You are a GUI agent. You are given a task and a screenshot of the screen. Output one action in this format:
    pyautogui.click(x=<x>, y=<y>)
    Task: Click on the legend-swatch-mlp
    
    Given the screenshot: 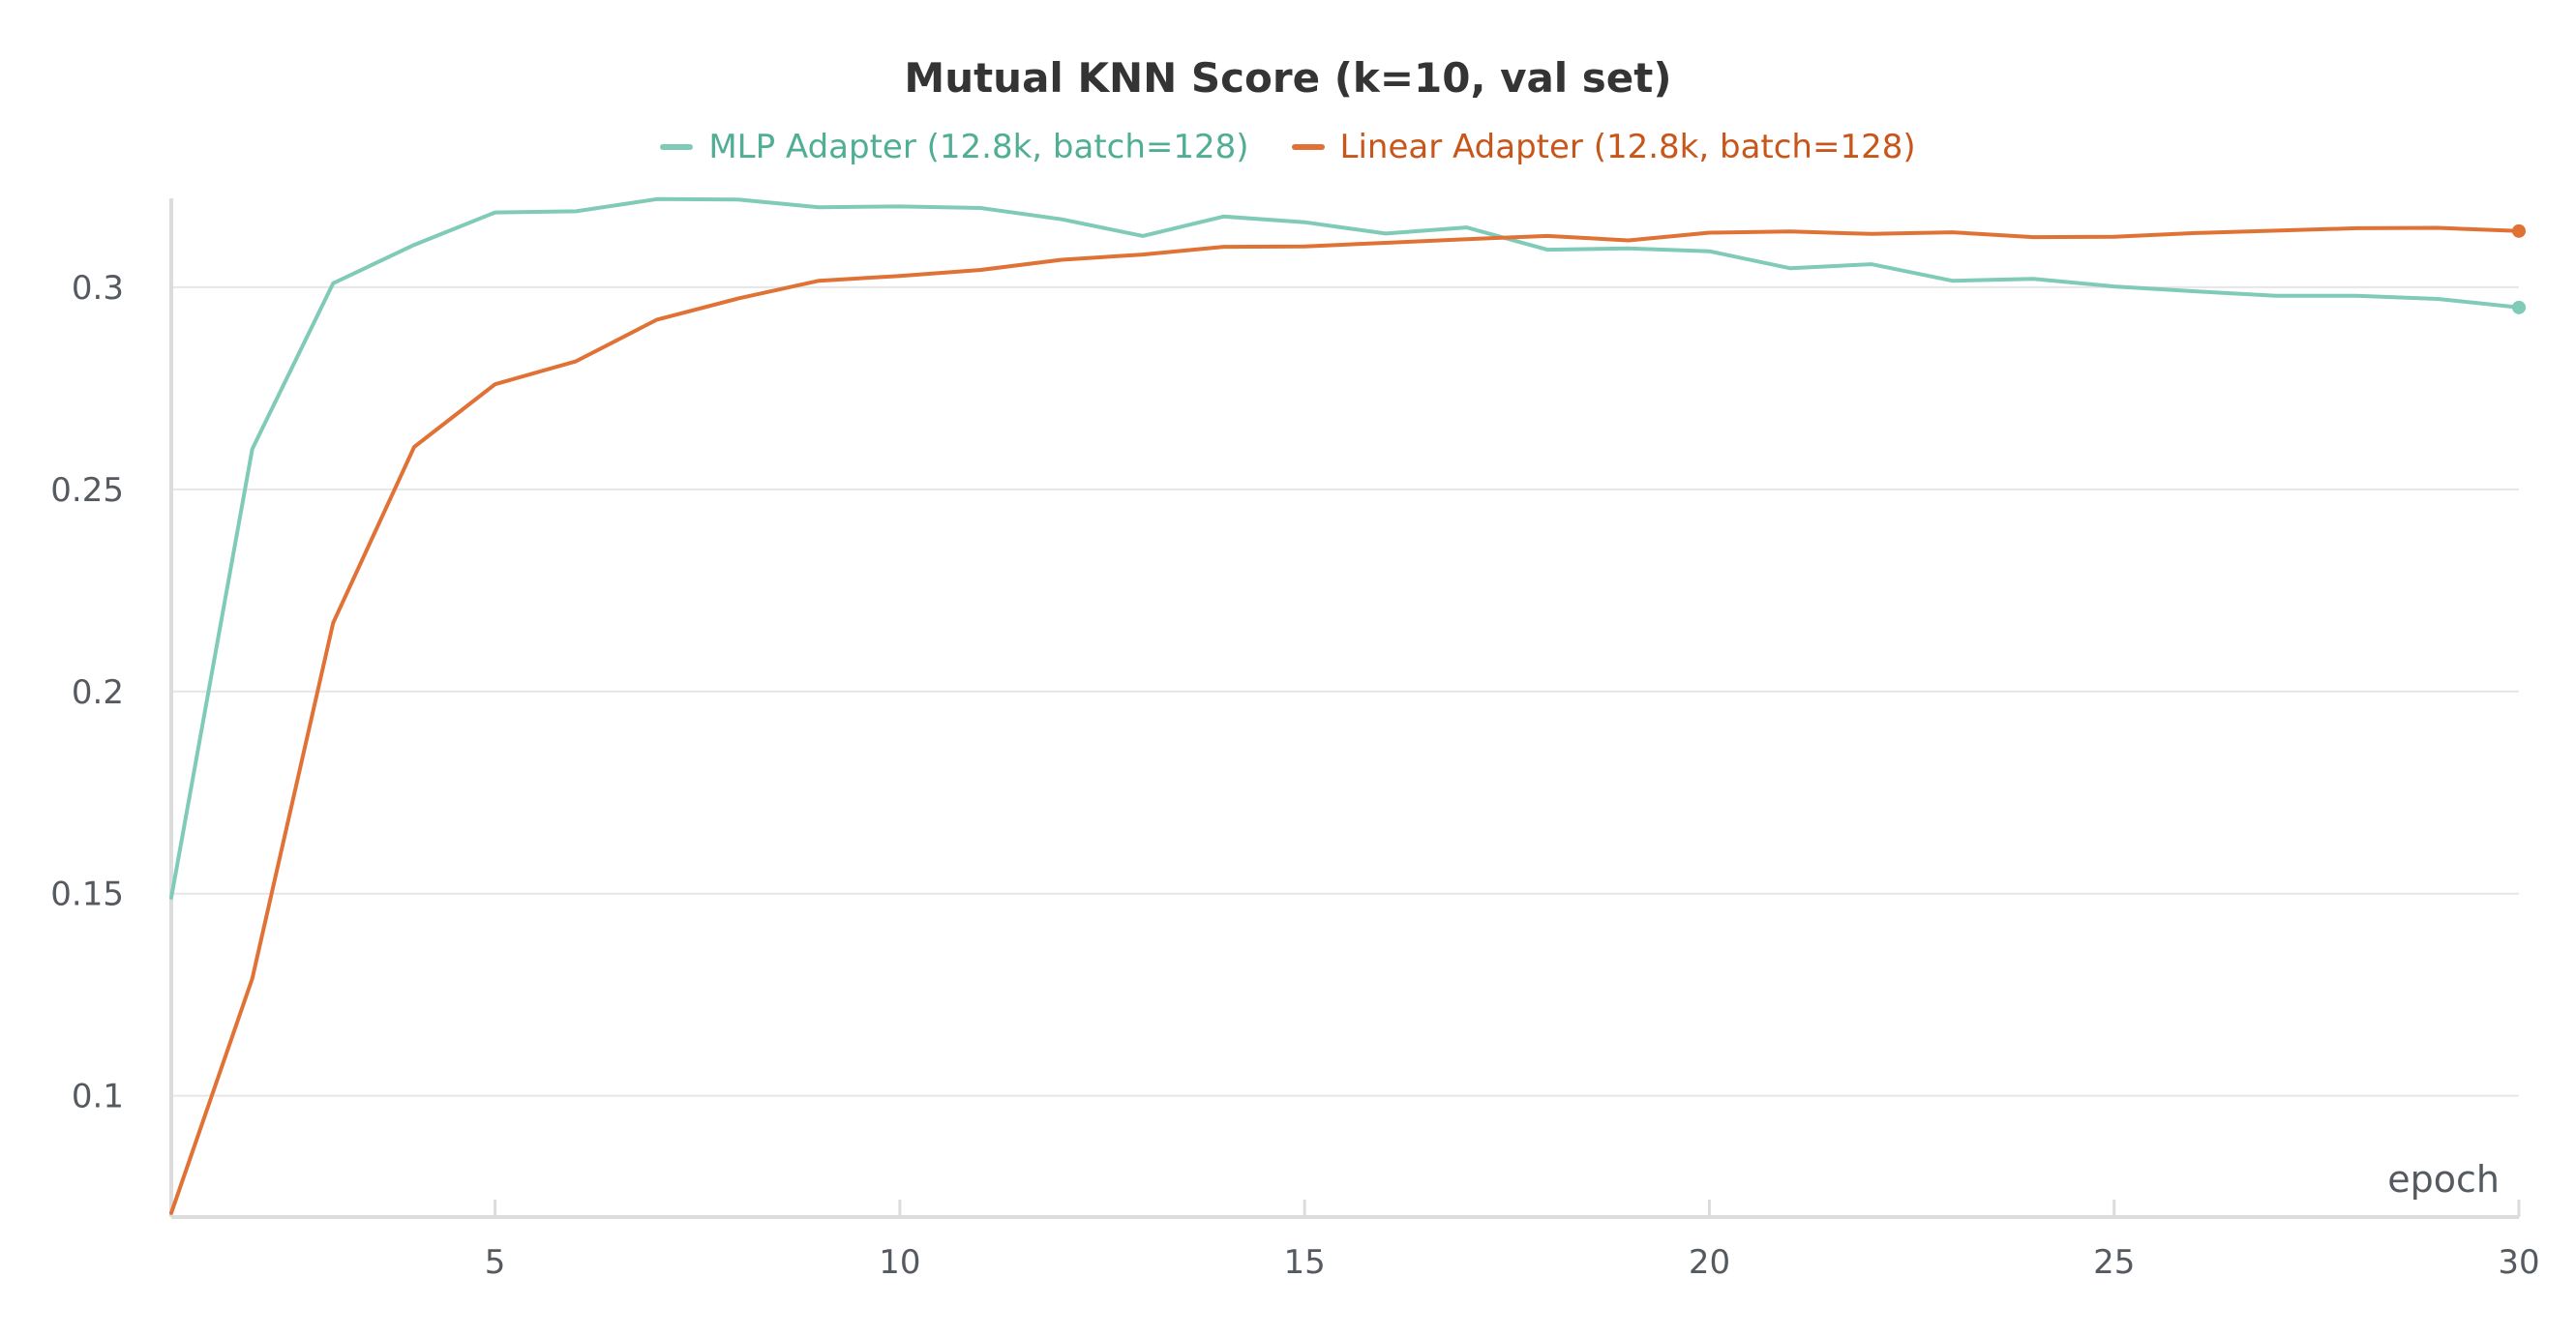 What is the action you would take?
    pyautogui.click(x=677, y=147)
    